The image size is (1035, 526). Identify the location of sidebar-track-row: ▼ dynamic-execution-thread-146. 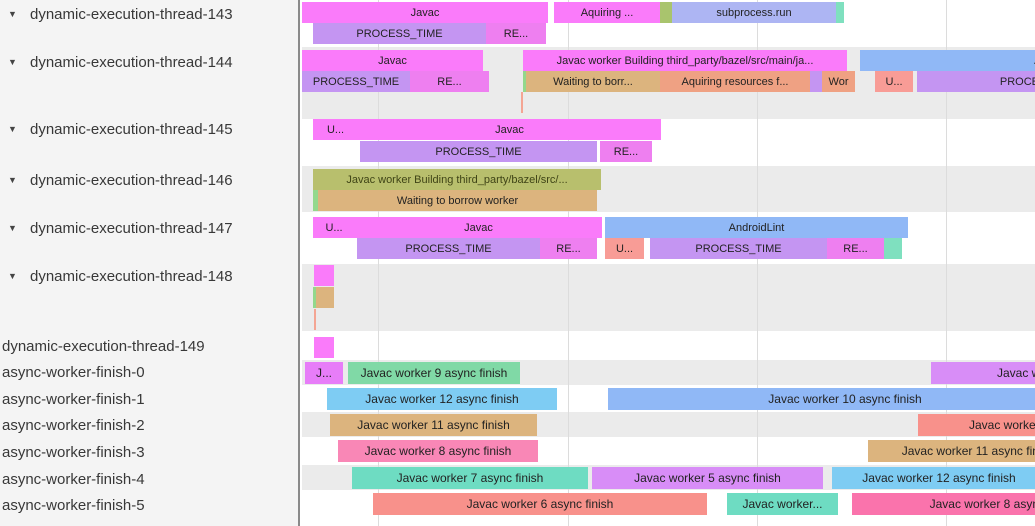
(149, 181).